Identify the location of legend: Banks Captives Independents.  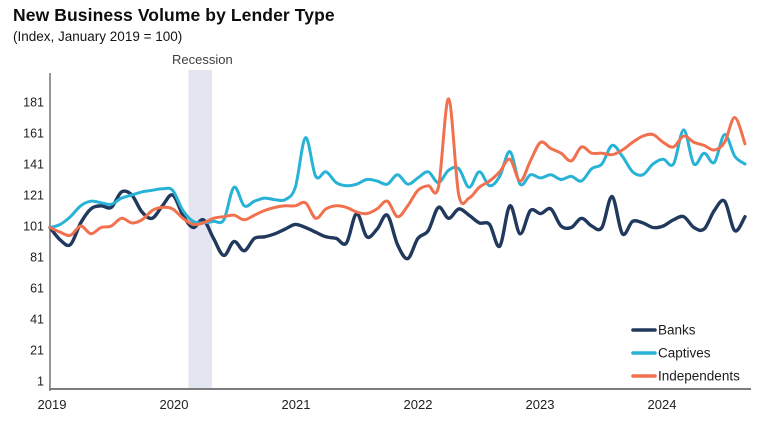
(685, 353).